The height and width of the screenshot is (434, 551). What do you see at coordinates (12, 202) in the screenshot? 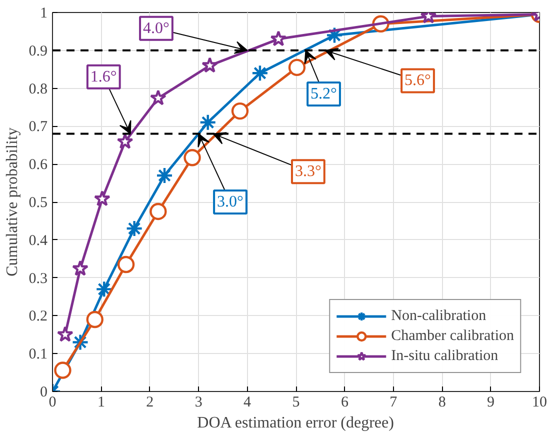
I see `y-axis-title: Cumulative probability` at bounding box center [12, 202].